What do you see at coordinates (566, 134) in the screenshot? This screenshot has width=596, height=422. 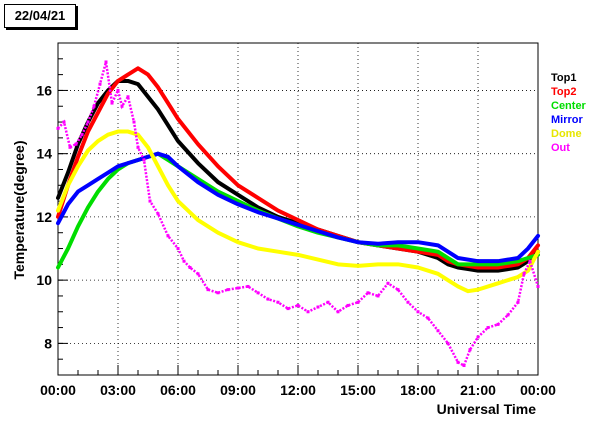 I see `legend-entry-dome: Dome` at bounding box center [566, 134].